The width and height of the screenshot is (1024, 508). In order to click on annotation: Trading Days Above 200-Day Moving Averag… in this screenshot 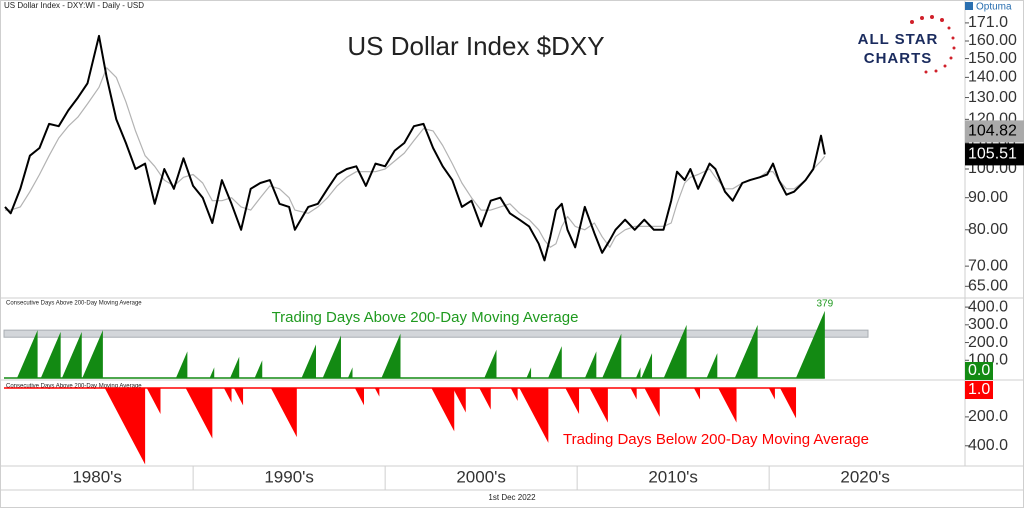, I will do `click(425, 317)`.